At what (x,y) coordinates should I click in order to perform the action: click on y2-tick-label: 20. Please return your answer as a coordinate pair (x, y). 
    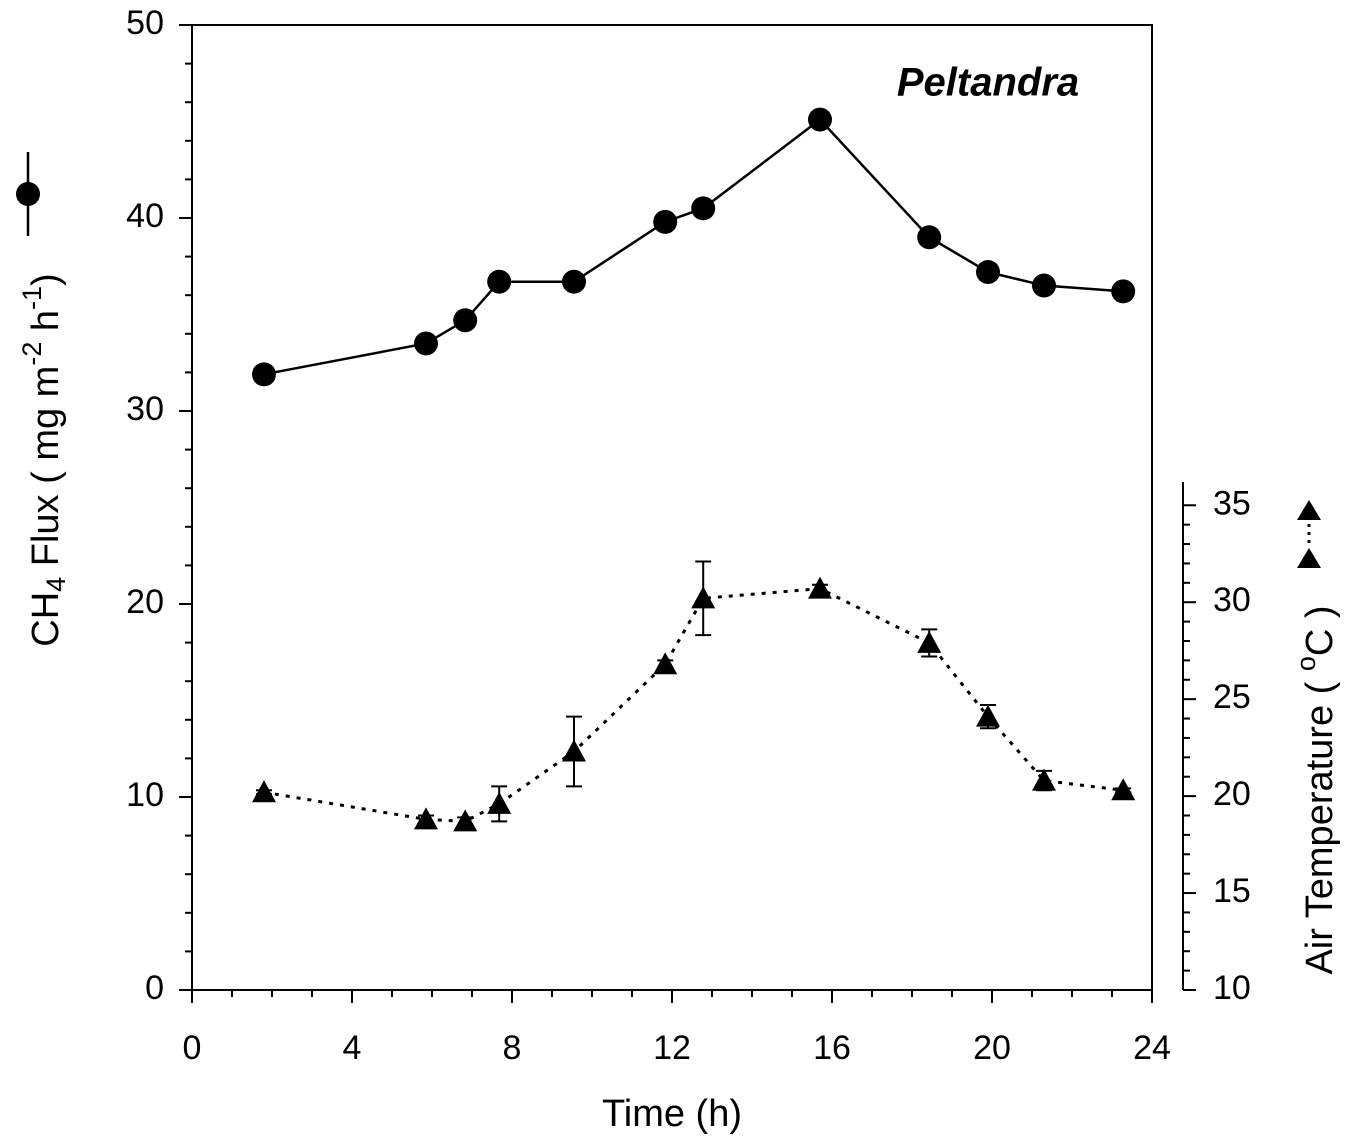
    Looking at the image, I should click on (1232, 794).